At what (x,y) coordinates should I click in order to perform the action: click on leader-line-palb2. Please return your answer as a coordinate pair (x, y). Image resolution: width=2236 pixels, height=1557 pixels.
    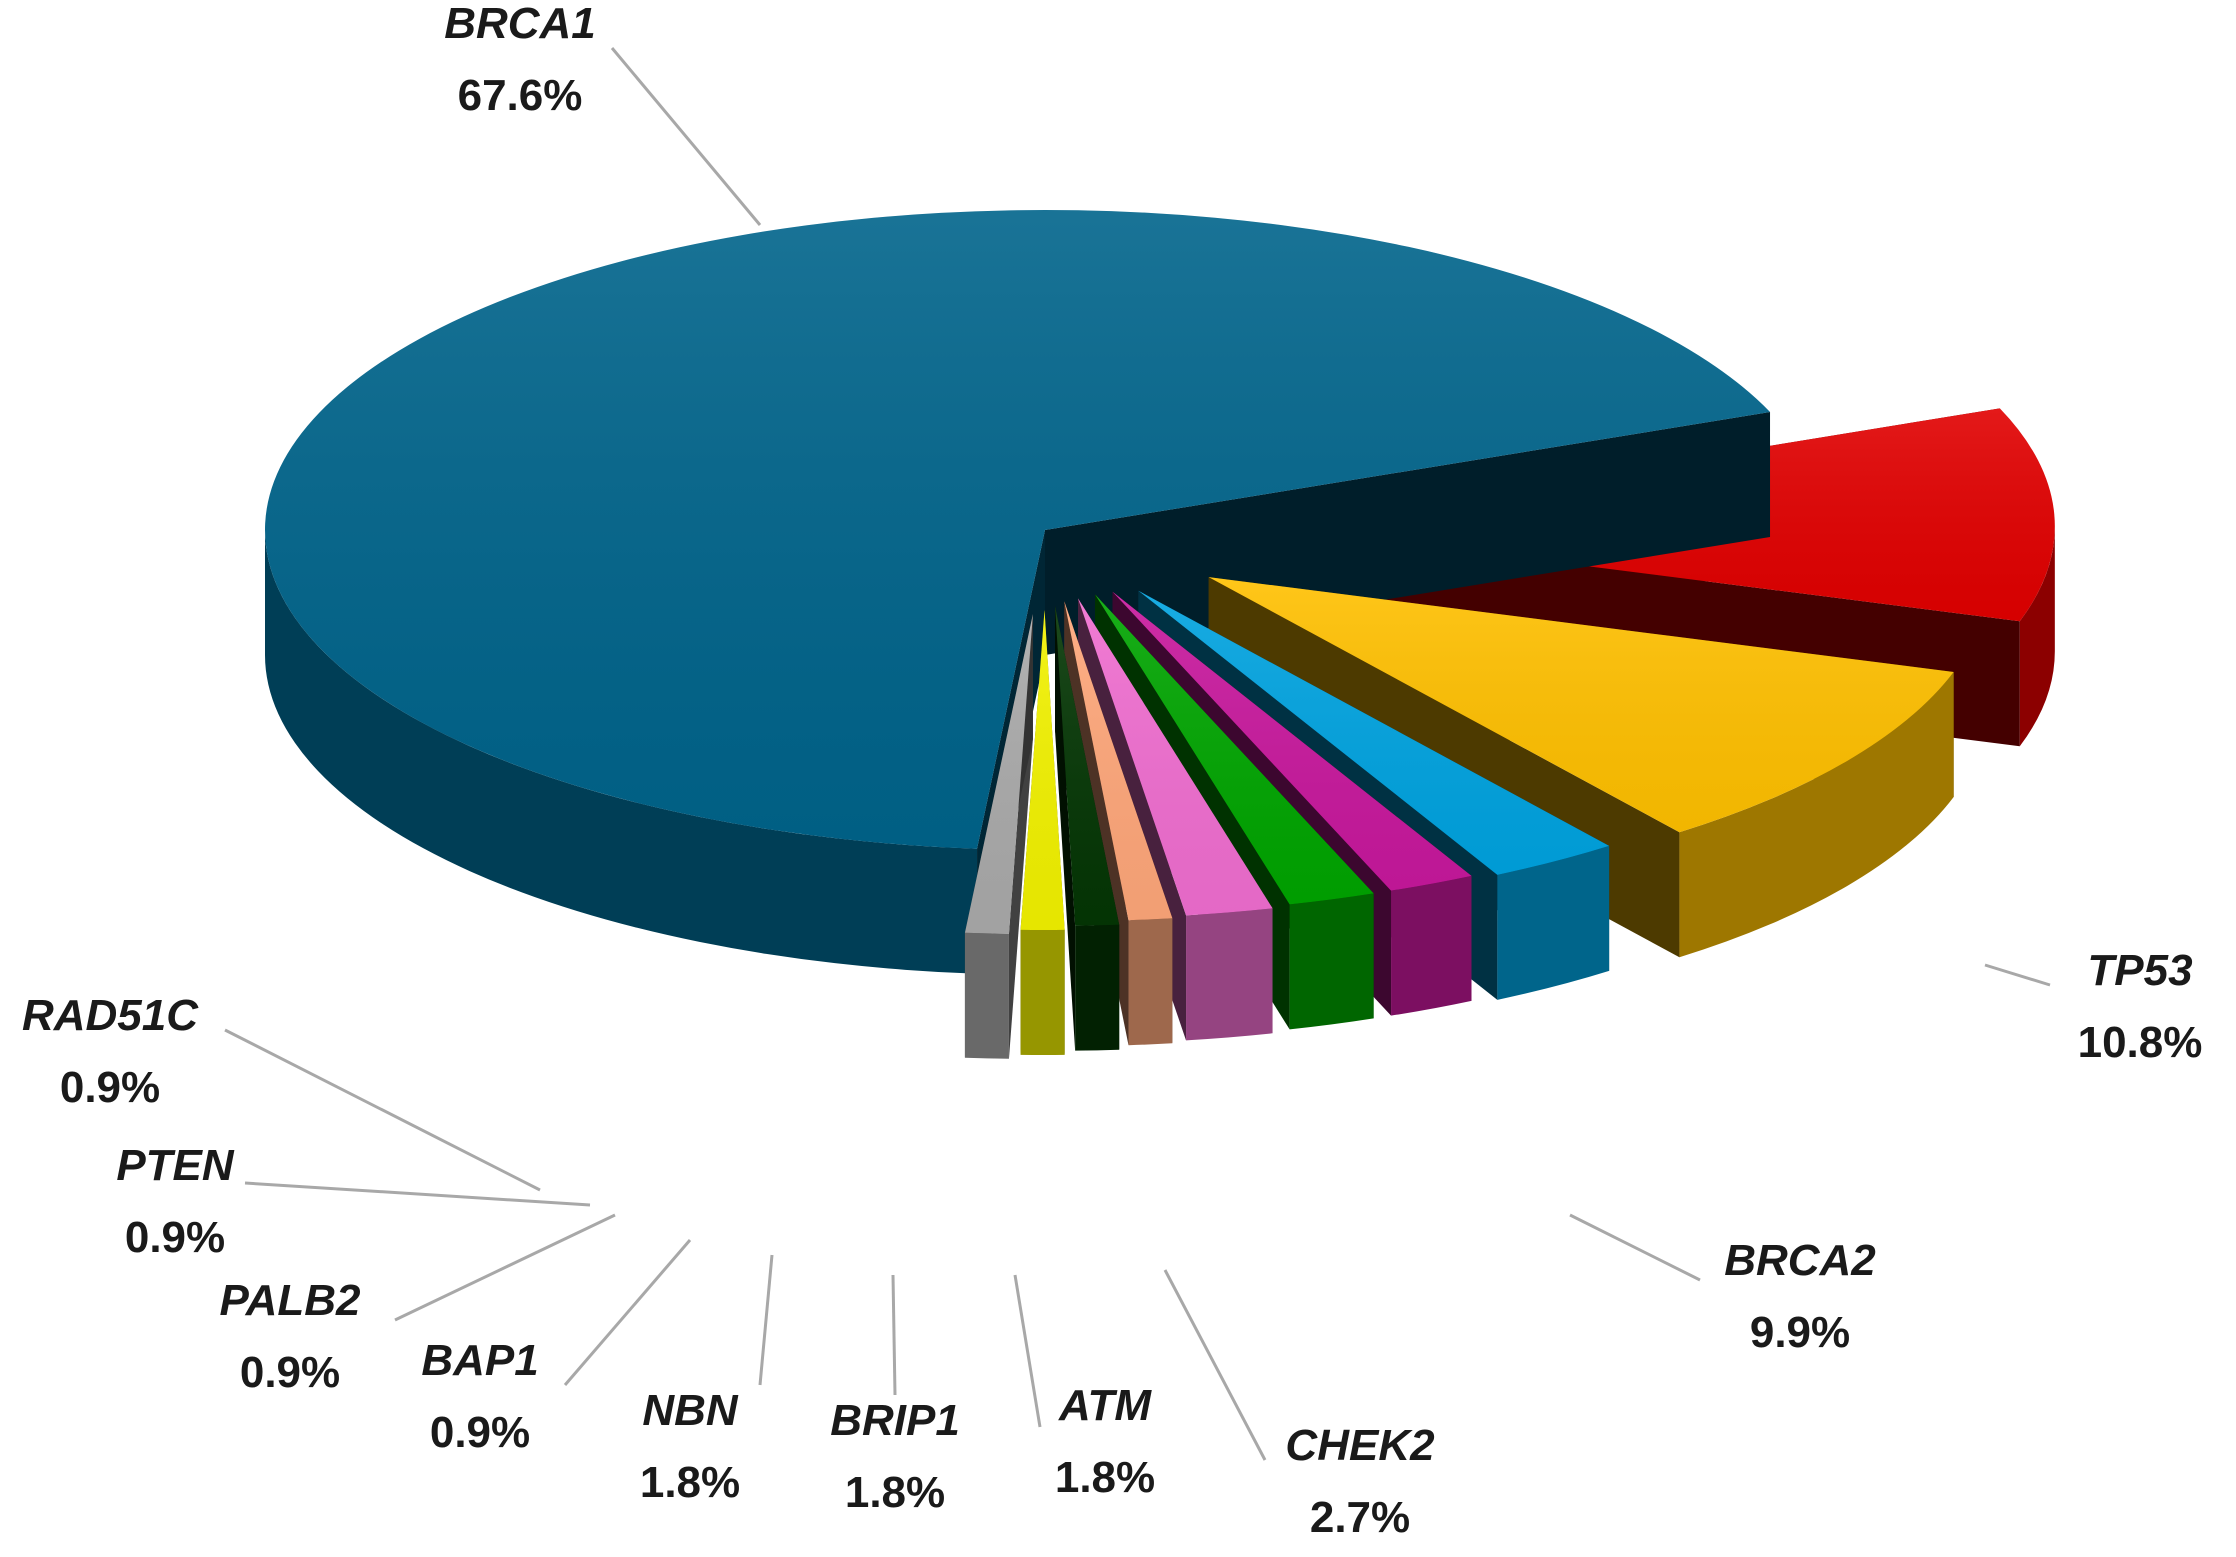
    Looking at the image, I should click on (505, 1267).